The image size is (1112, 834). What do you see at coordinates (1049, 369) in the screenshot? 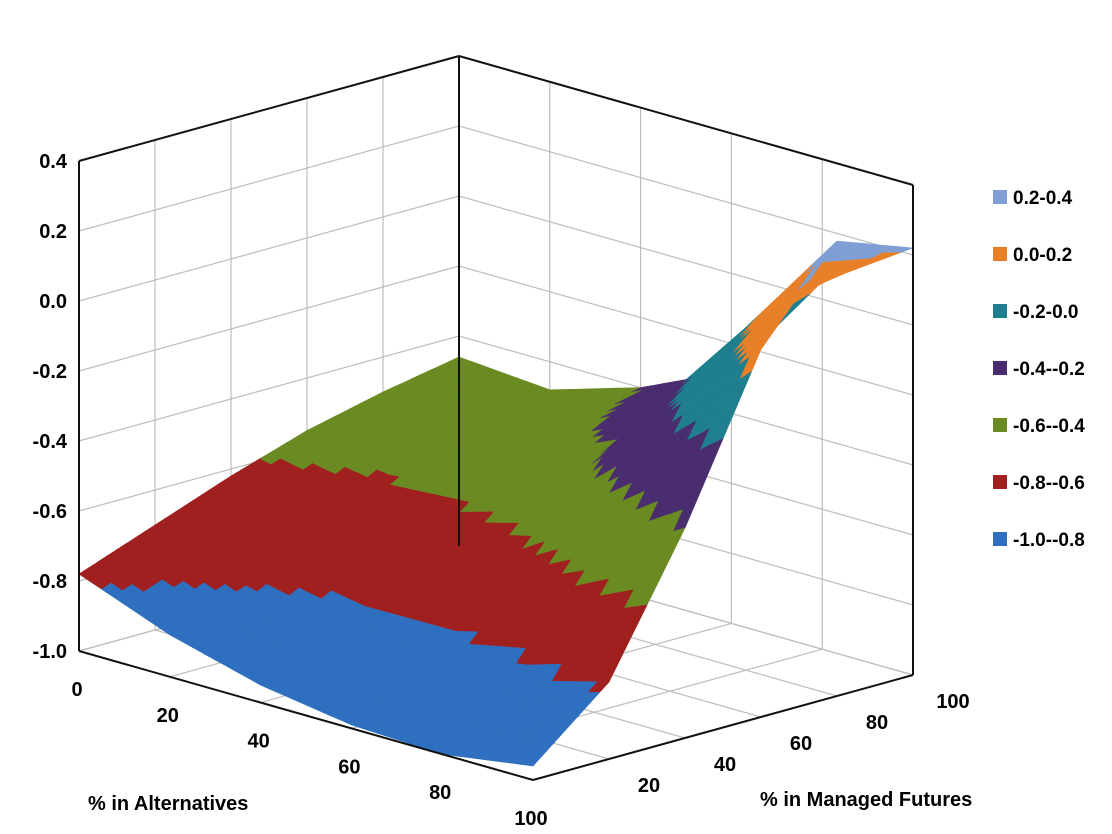
I see `legend-label: -0.4--0.2` at bounding box center [1049, 369].